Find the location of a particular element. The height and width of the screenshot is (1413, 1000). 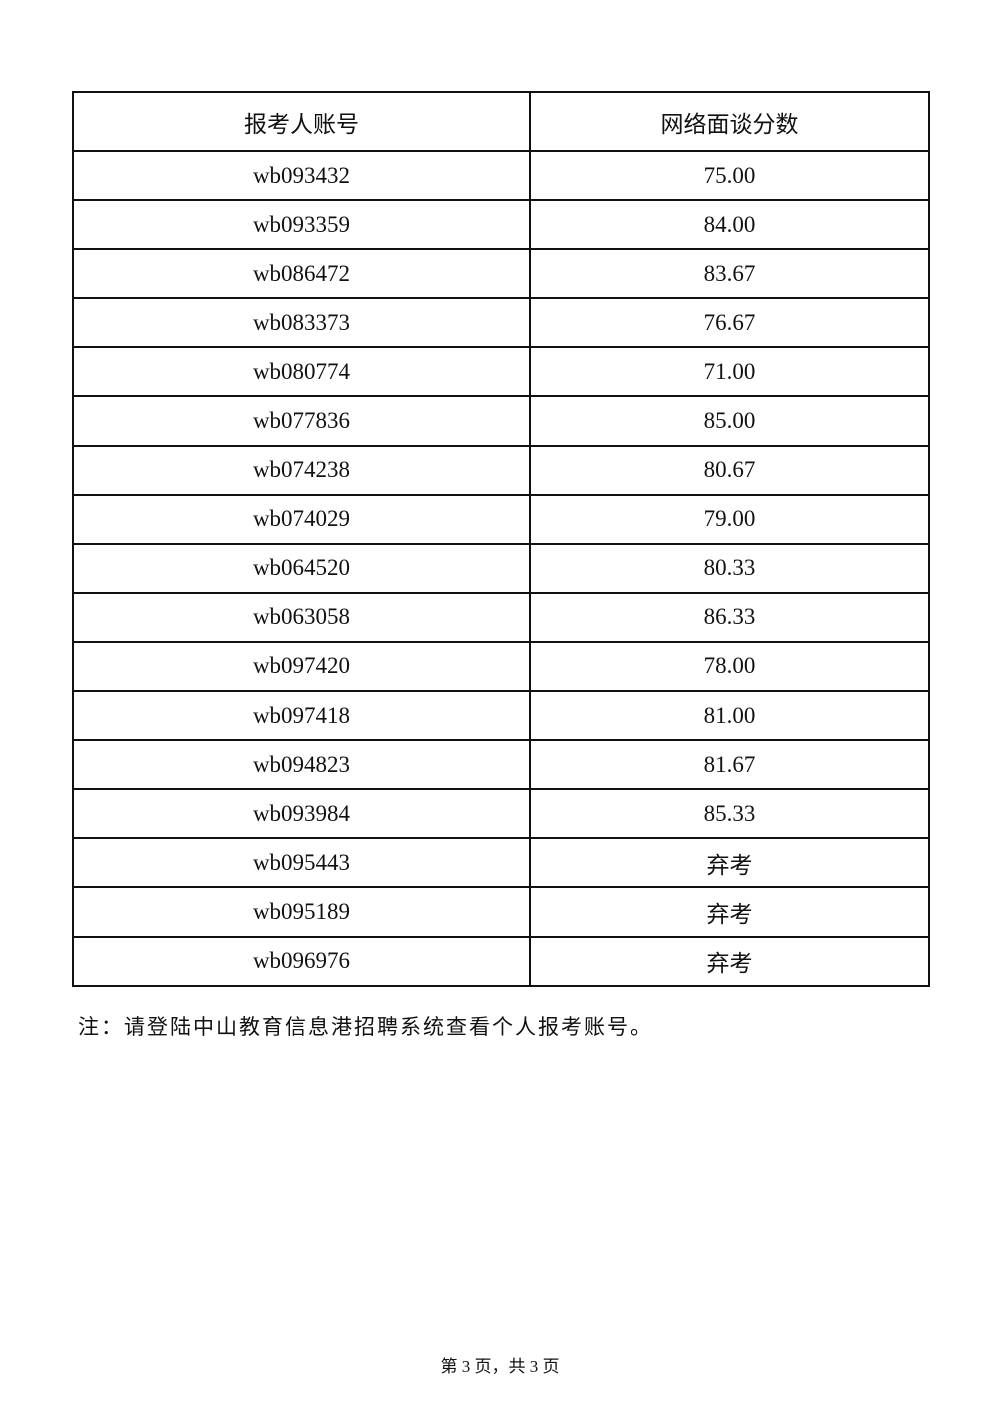

table-row: wb083373 76.67 is located at coordinates (501, 323).